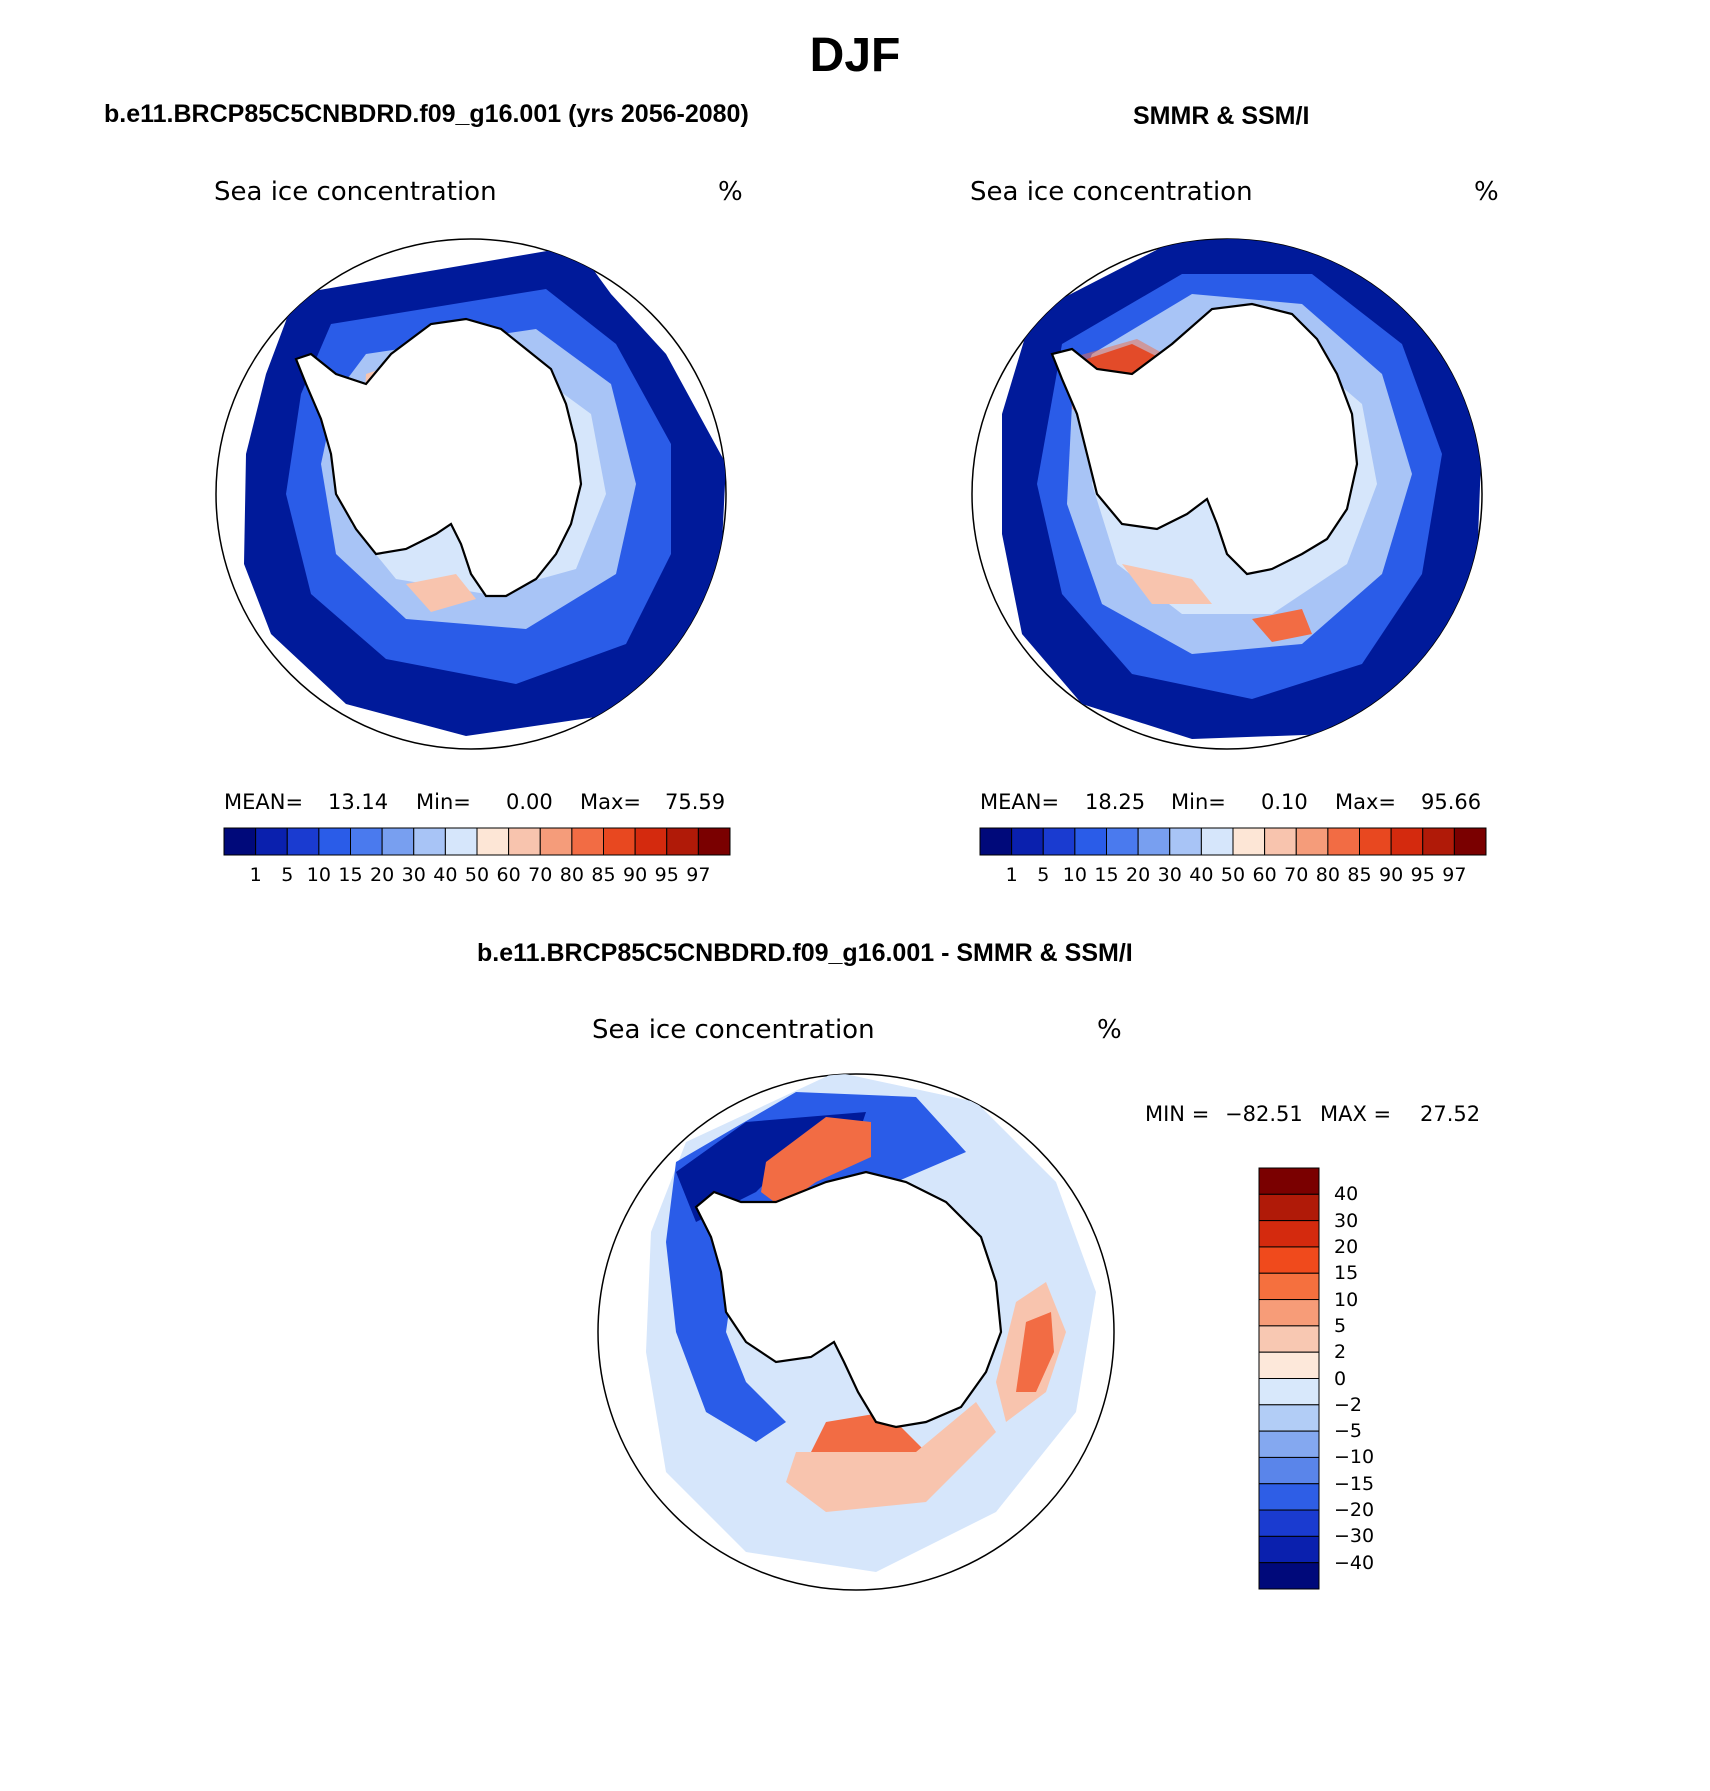  I want to click on panel-2-mean-label: MEAN=, so click(1020, 802).